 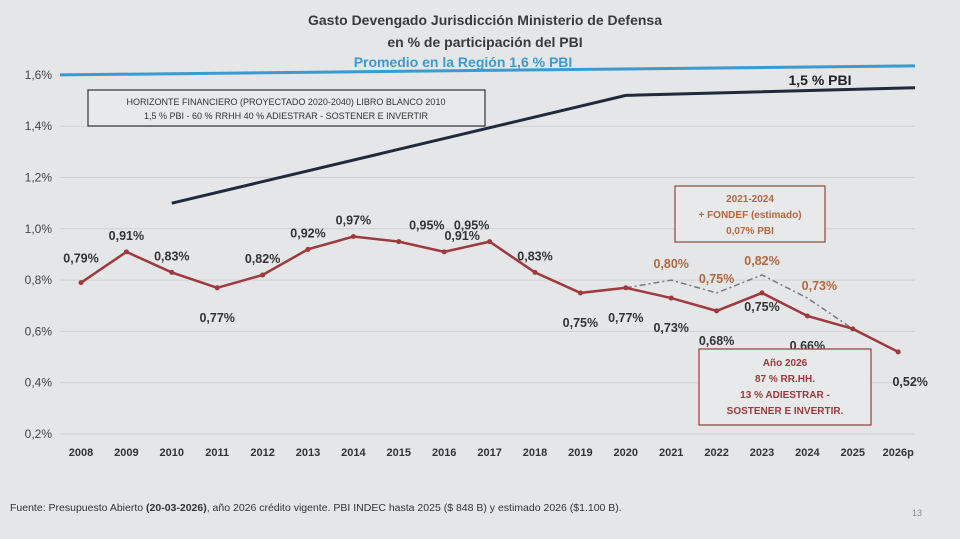 I want to click on fondef-box-line3: 0,07% PBI, so click(x=750, y=231).